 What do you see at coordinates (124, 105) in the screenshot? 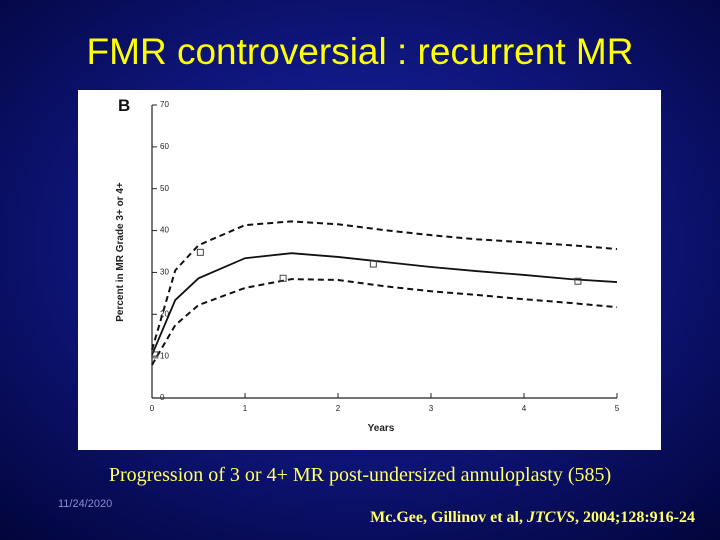
I see `panel-label: B` at bounding box center [124, 105].